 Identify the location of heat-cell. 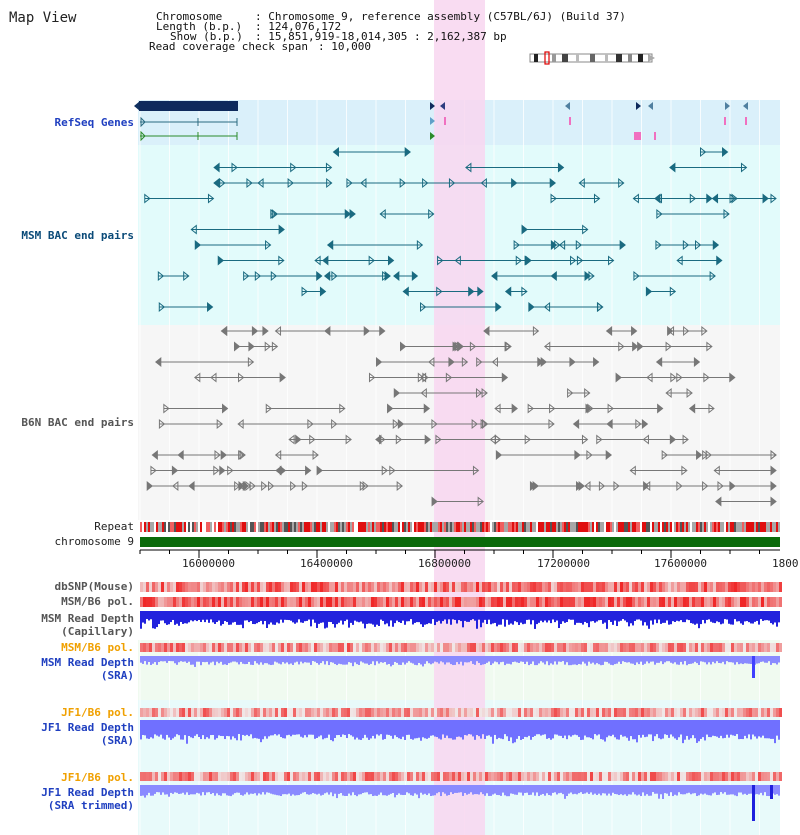
(756, 647).